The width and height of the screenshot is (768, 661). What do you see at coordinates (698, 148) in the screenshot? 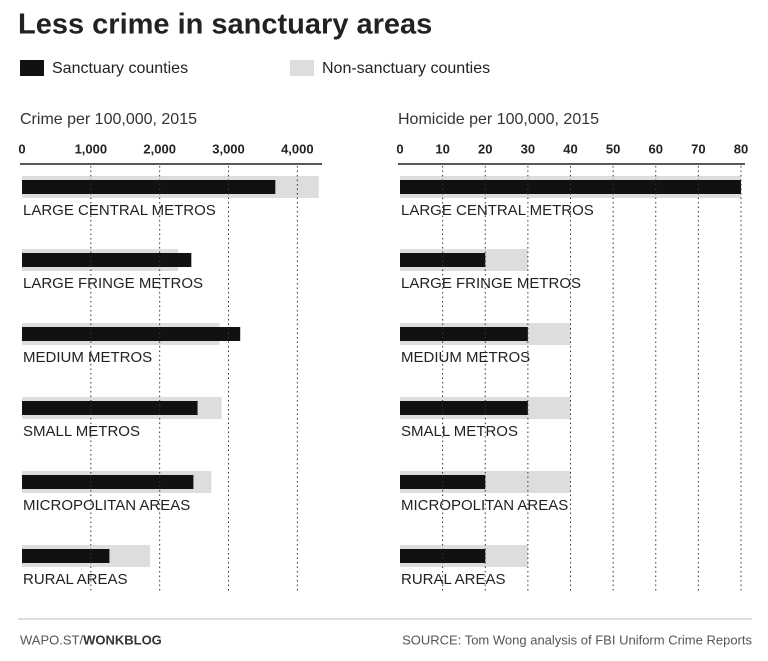
I see `x-tick-label: 70` at bounding box center [698, 148].